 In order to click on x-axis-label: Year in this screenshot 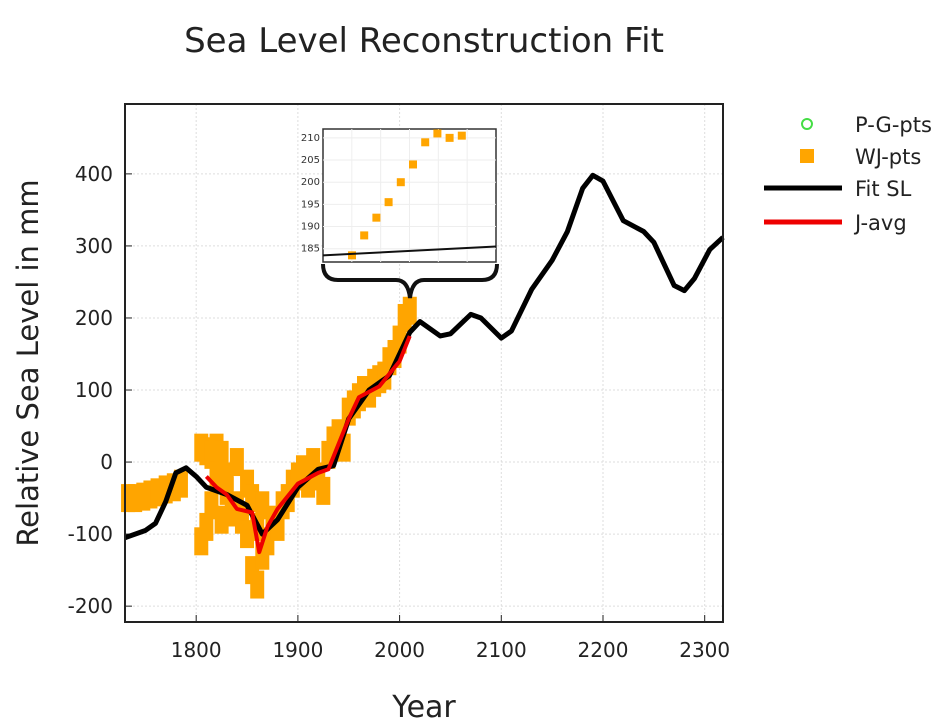, I will do `click(423, 707)`.